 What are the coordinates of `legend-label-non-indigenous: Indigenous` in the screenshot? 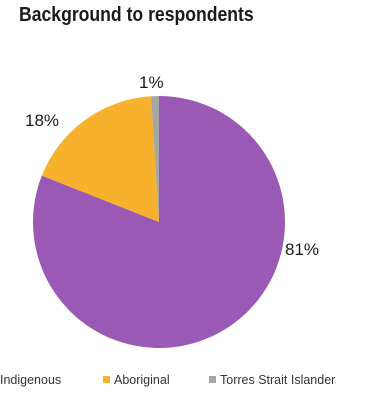 It's located at (30, 380).